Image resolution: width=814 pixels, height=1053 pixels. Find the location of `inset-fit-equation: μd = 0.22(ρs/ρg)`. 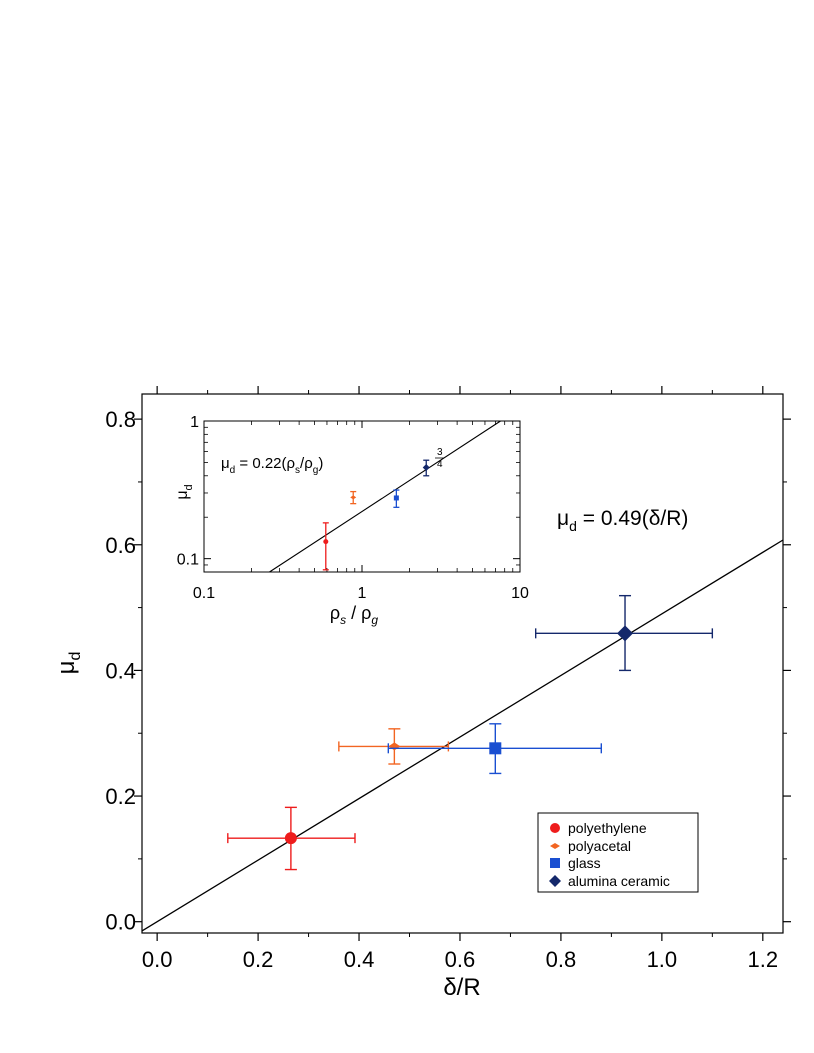

inset-fit-equation: μd = 0.22(ρs/ρg) is located at coordinates (272, 465).